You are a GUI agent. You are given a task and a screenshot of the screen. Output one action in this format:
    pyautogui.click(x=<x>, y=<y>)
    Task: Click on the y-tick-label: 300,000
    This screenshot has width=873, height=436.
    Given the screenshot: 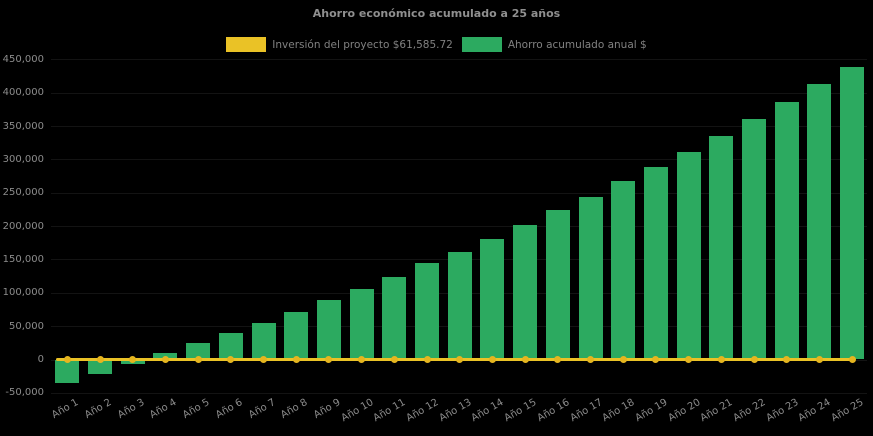 What is the action you would take?
    pyautogui.click(x=23, y=159)
    